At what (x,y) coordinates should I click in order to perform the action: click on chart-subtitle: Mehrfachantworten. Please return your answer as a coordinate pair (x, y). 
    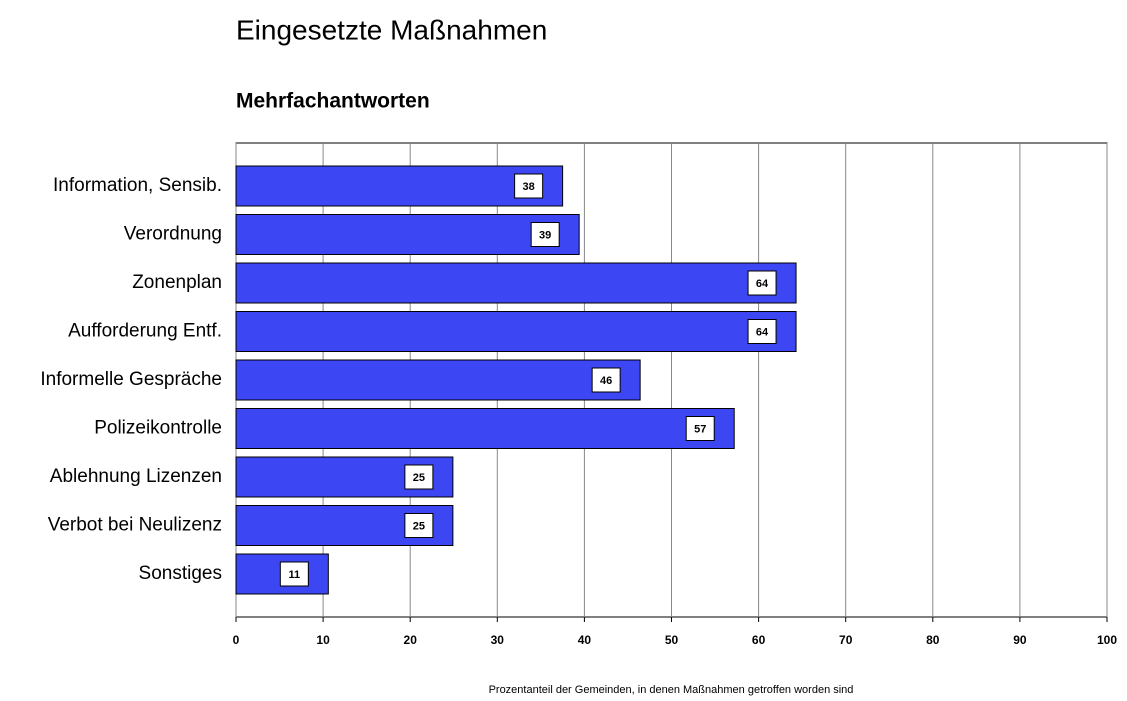
    Looking at the image, I should click on (333, 101).